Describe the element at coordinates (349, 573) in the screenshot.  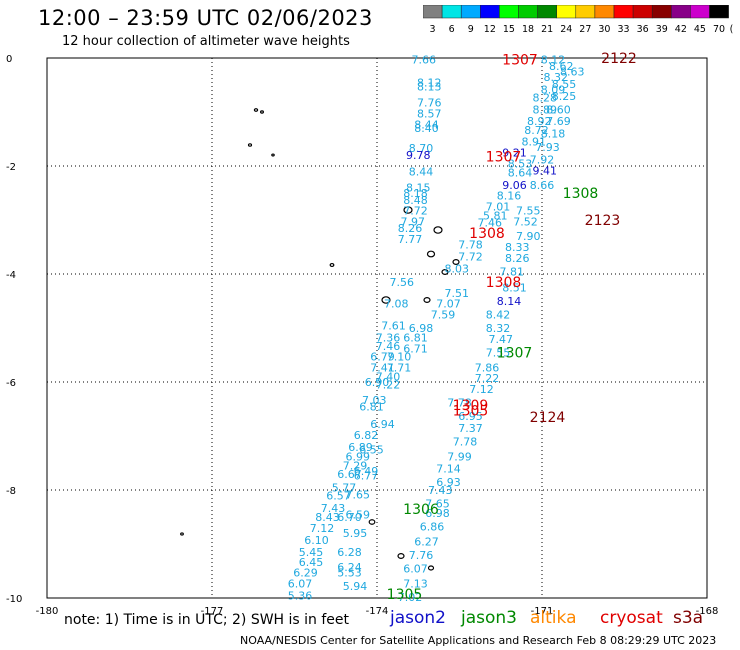
I see `wave-height-label: 5.53` at that location.